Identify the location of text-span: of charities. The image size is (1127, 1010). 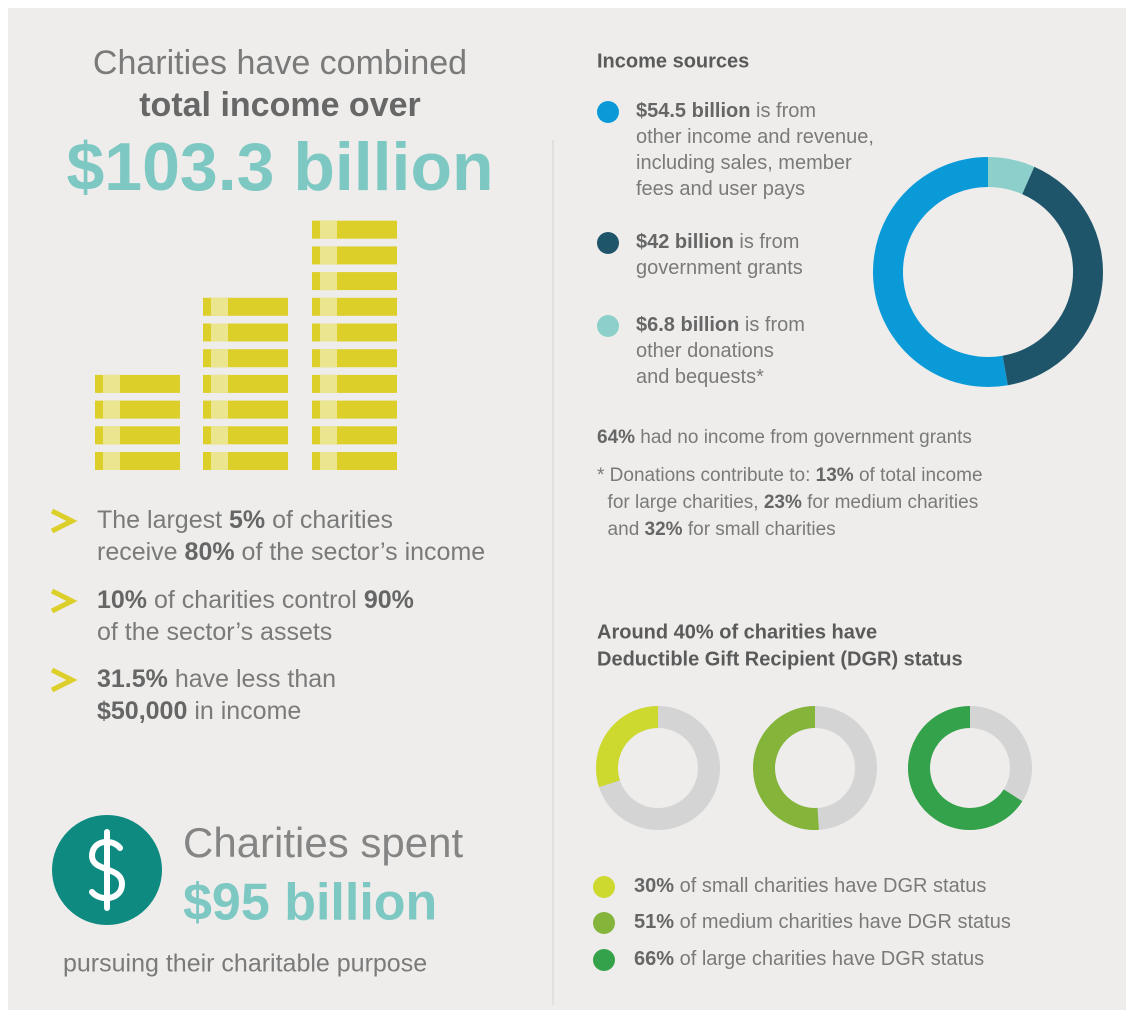
(329, 520).